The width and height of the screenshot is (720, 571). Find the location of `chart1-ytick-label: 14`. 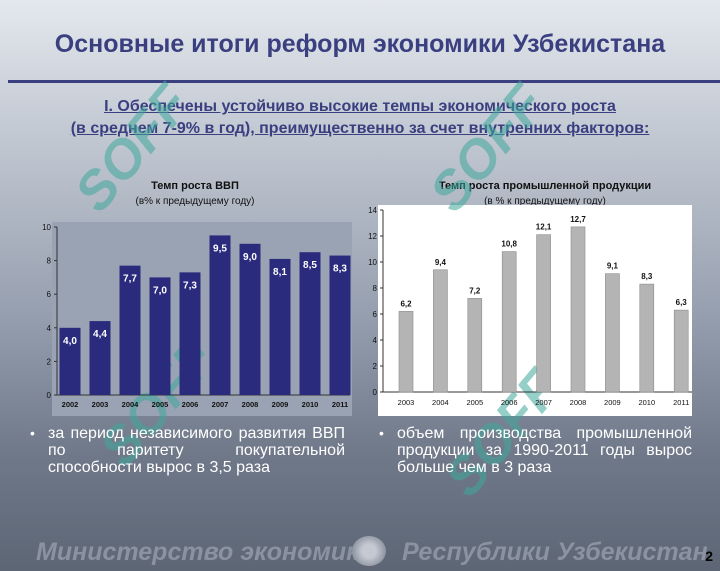

chart1-ytick-label: 14 is located at coordinates (372, 210).